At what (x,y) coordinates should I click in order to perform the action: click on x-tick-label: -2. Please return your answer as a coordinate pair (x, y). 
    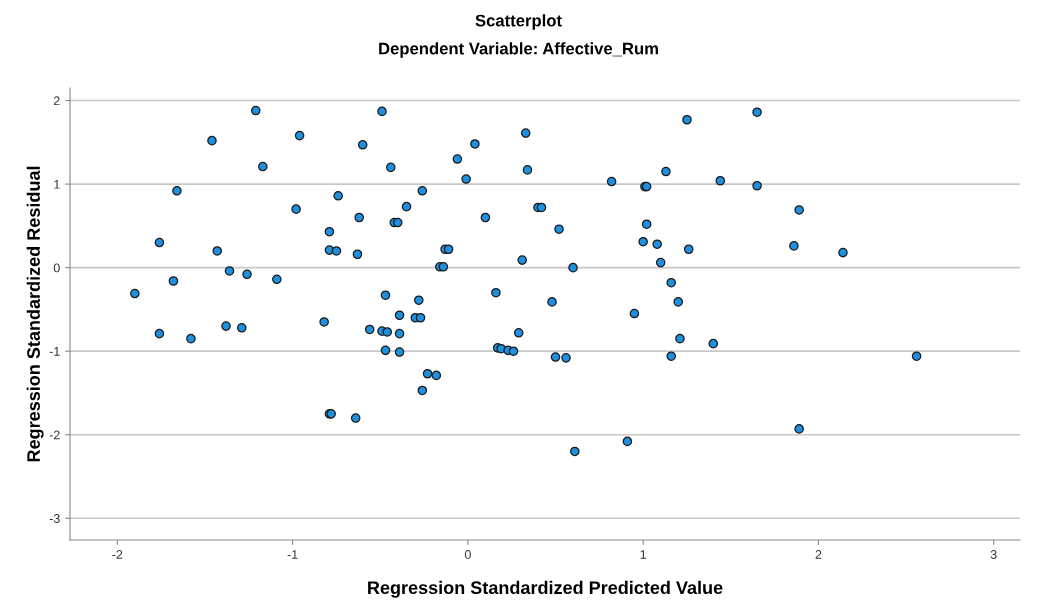
    Looking at the image, I should click on (117, 554).